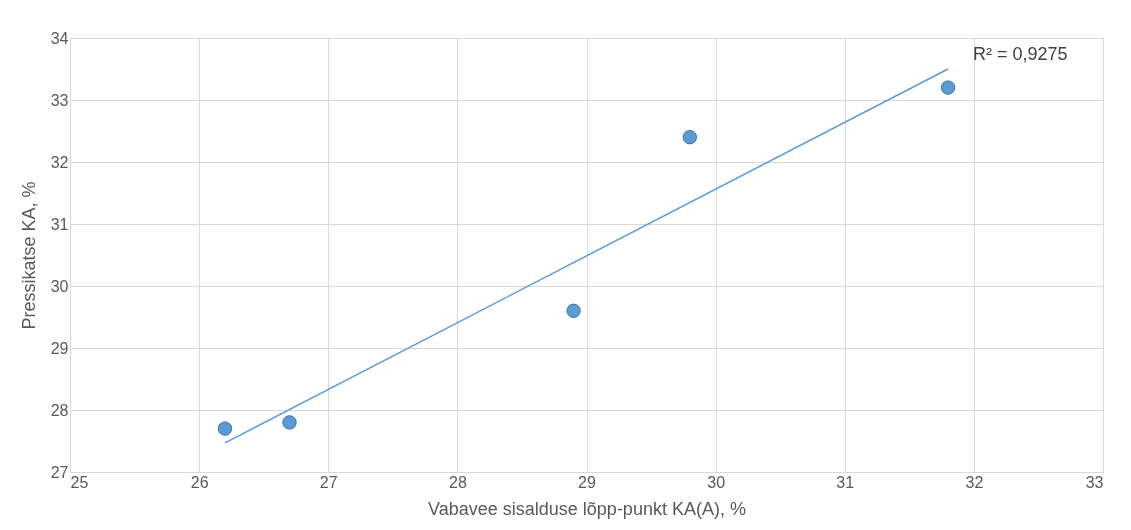 This screenshot has width=1131, height=530. I want to click on y-tick-label: 34, so click(59, 38).